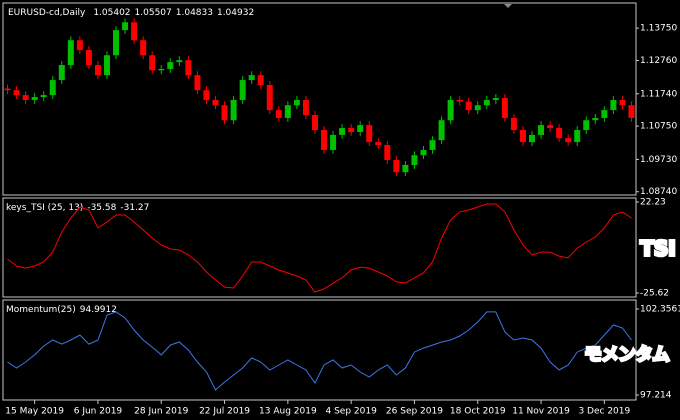 Image resolution: width=680 pixels, height=420 pixels. Describe the element at coordinates (101, 208) in the screenshot. I see `title-value: -35.58` at that location.